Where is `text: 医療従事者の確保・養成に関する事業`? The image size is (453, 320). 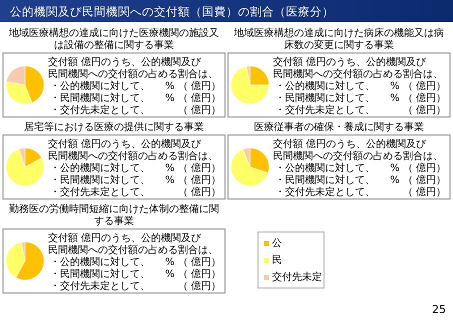
text: 医療従事者の確保・養成に関する事業 is located at coordinates (339, 127).